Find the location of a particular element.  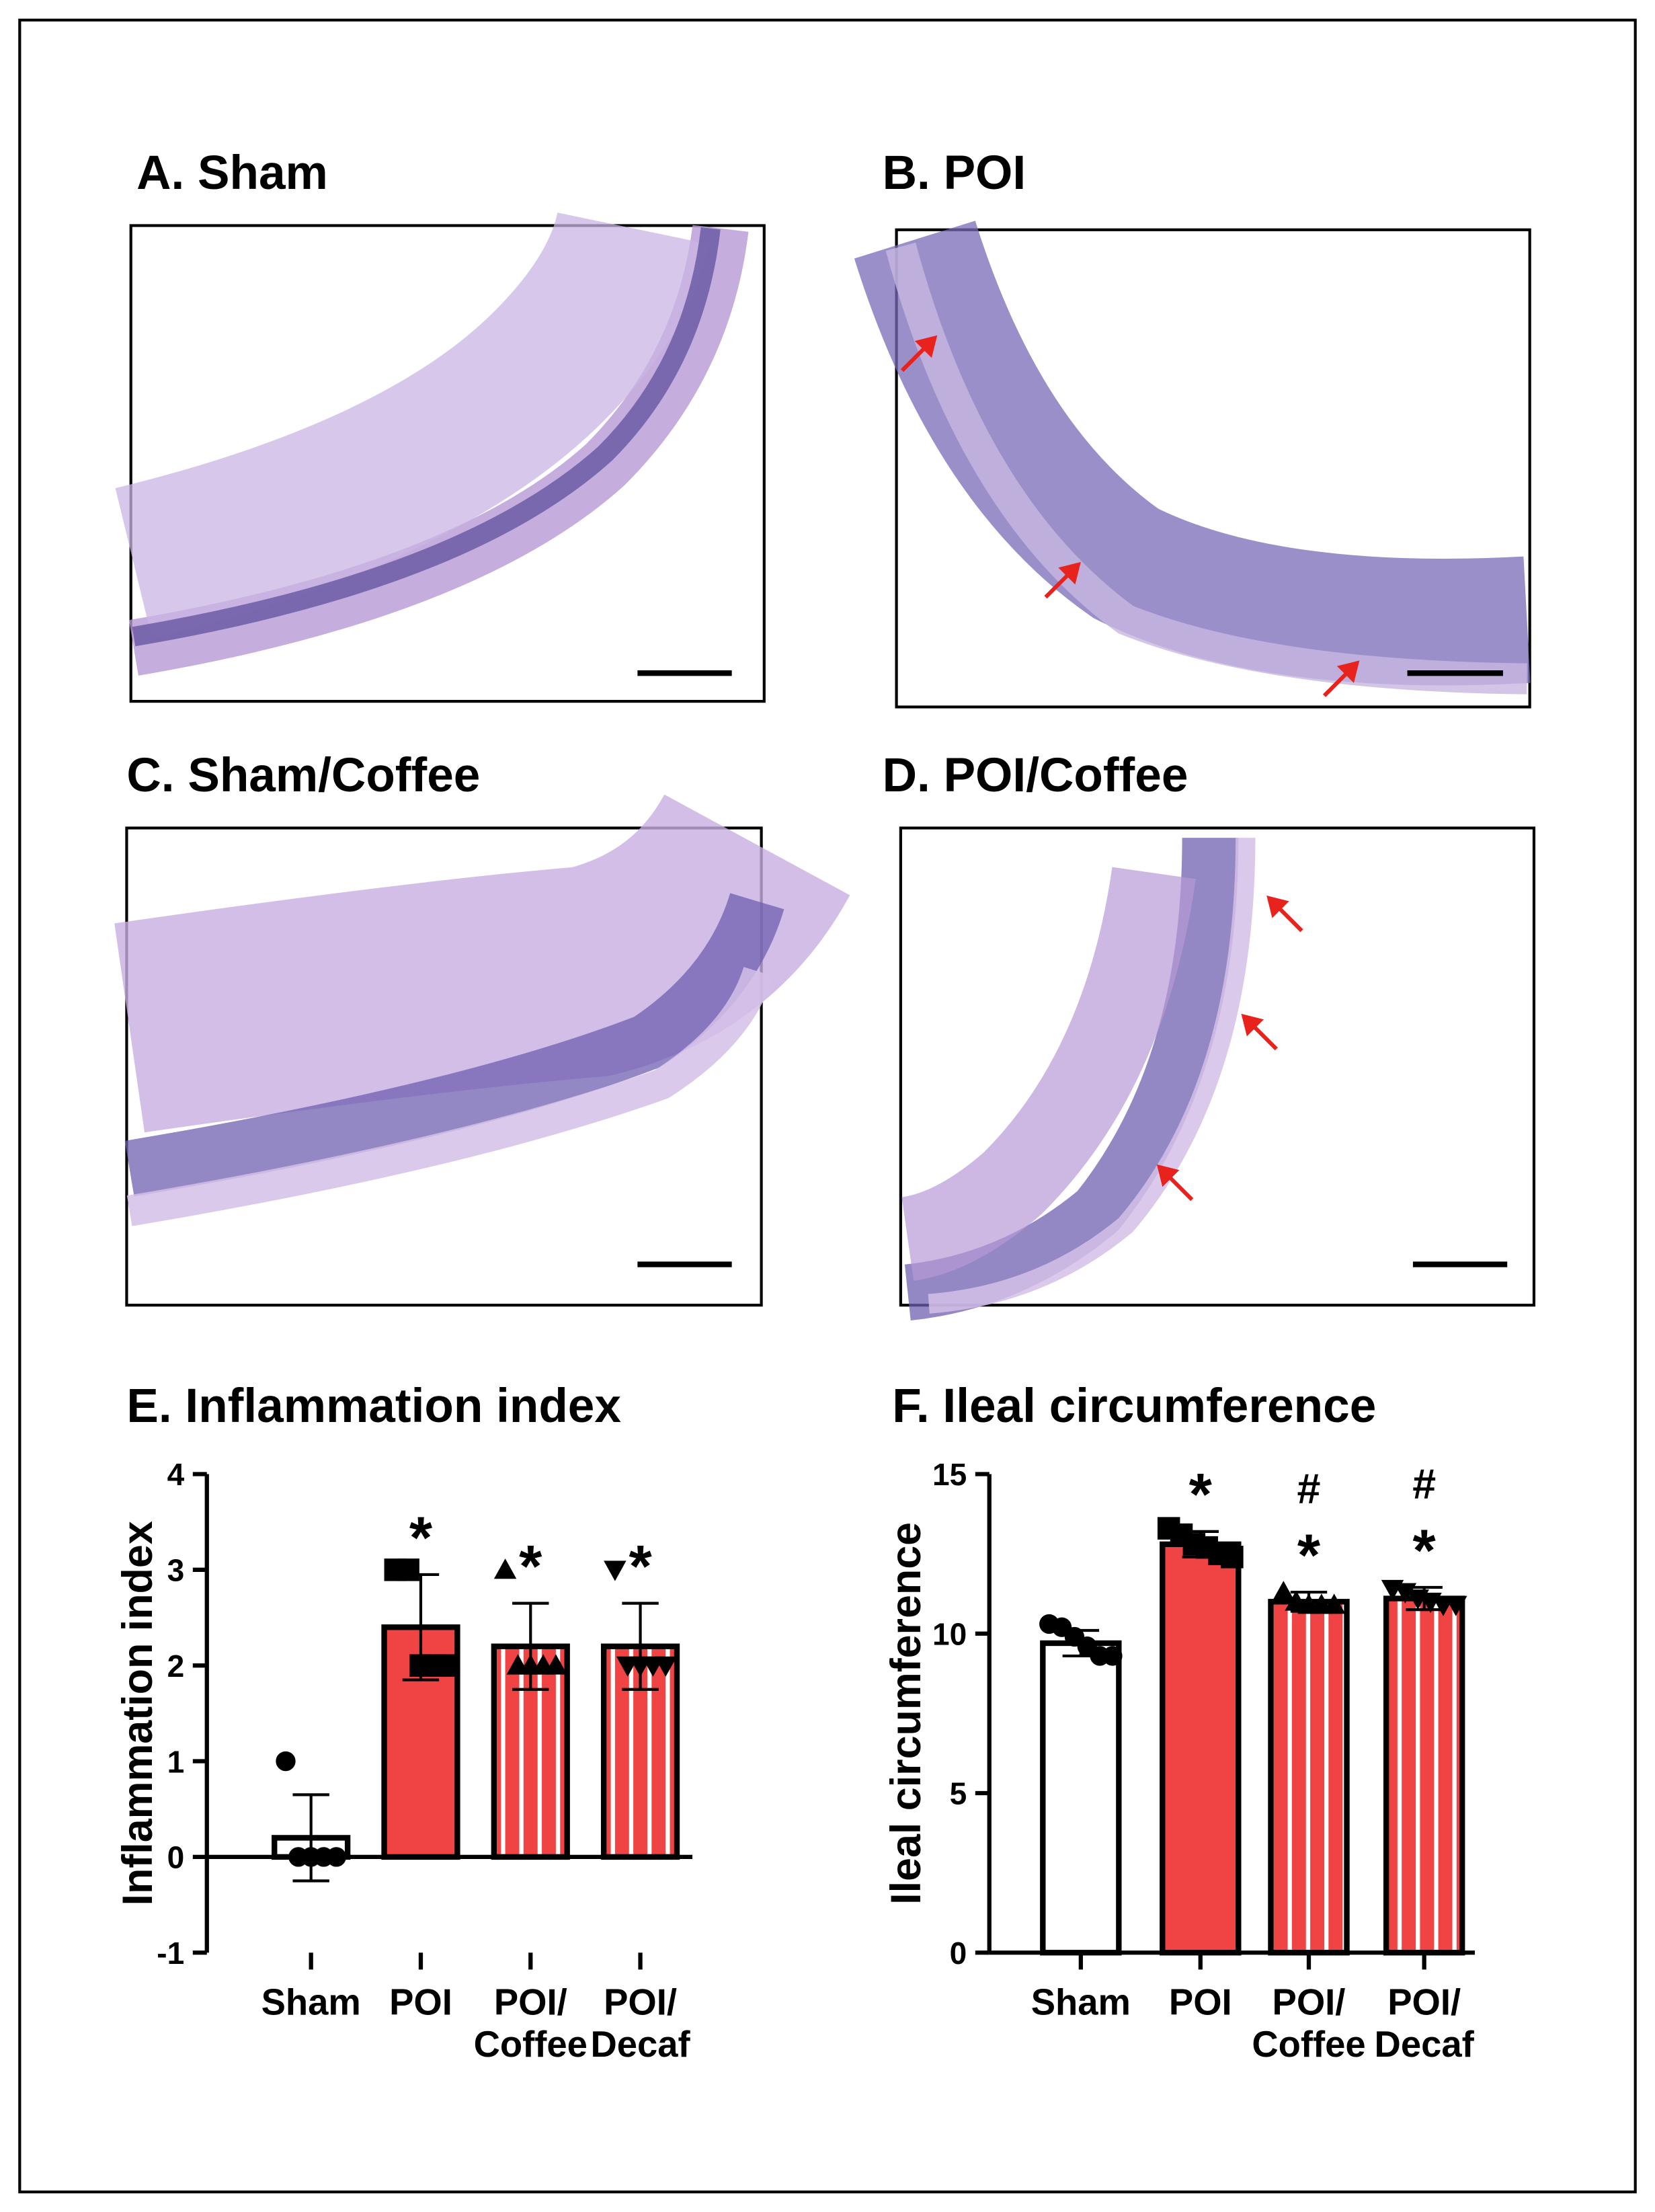

panel-title: A. Sham is located at coordinates (232, 173).